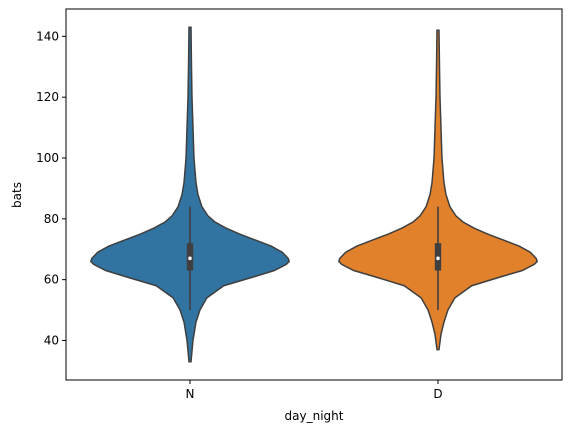  What do you see at coordinates (314, 416) in the screenshot?
I see `x-axis-label: day_night` at bounding box center [314, 416].